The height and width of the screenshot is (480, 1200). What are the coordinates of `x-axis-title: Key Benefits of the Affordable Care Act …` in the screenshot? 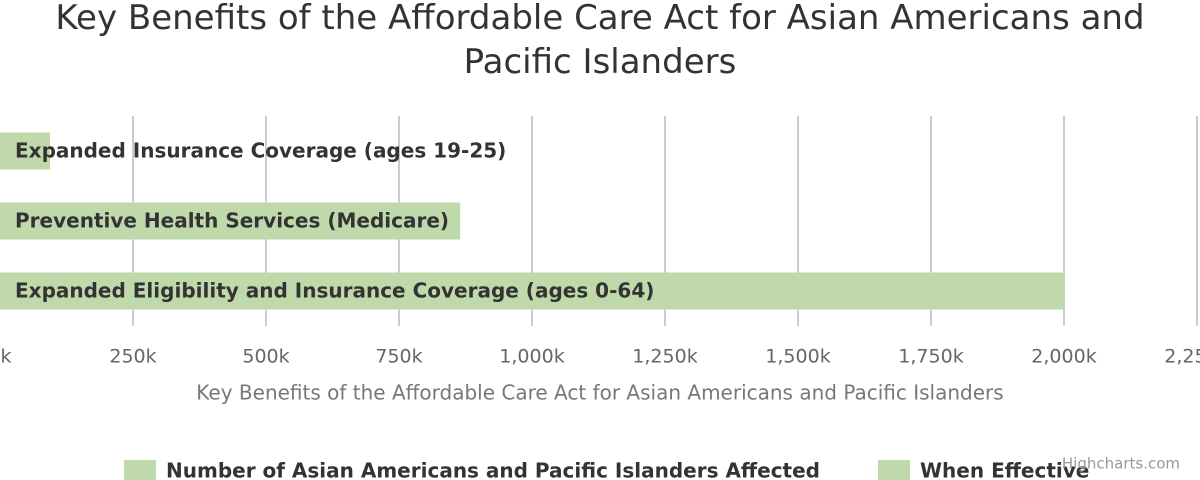 It's located at (599, 393).